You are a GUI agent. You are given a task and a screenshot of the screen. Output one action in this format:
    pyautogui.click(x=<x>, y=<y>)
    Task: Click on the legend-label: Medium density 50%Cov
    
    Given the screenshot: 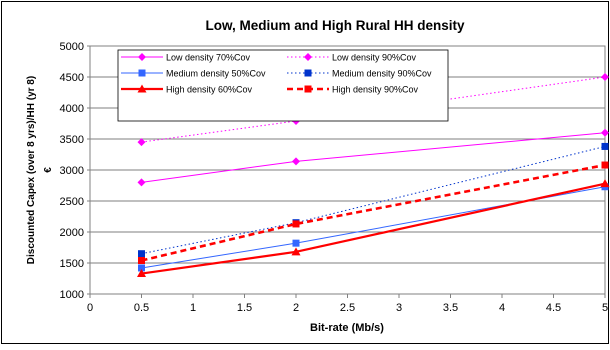 What is the action you would take?
    pyautogui.click(x=216, y=74)
    